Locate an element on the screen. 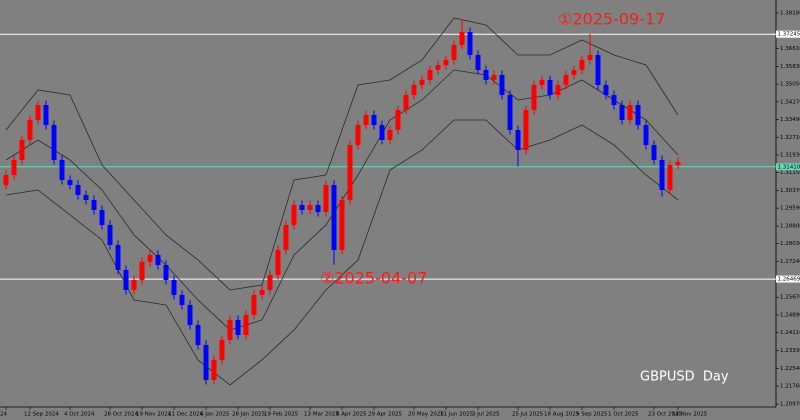 The height and width of the screenshot is (420, 800). x-tick-label: 6 Jan 2025 is located at coordinates (215, 415).